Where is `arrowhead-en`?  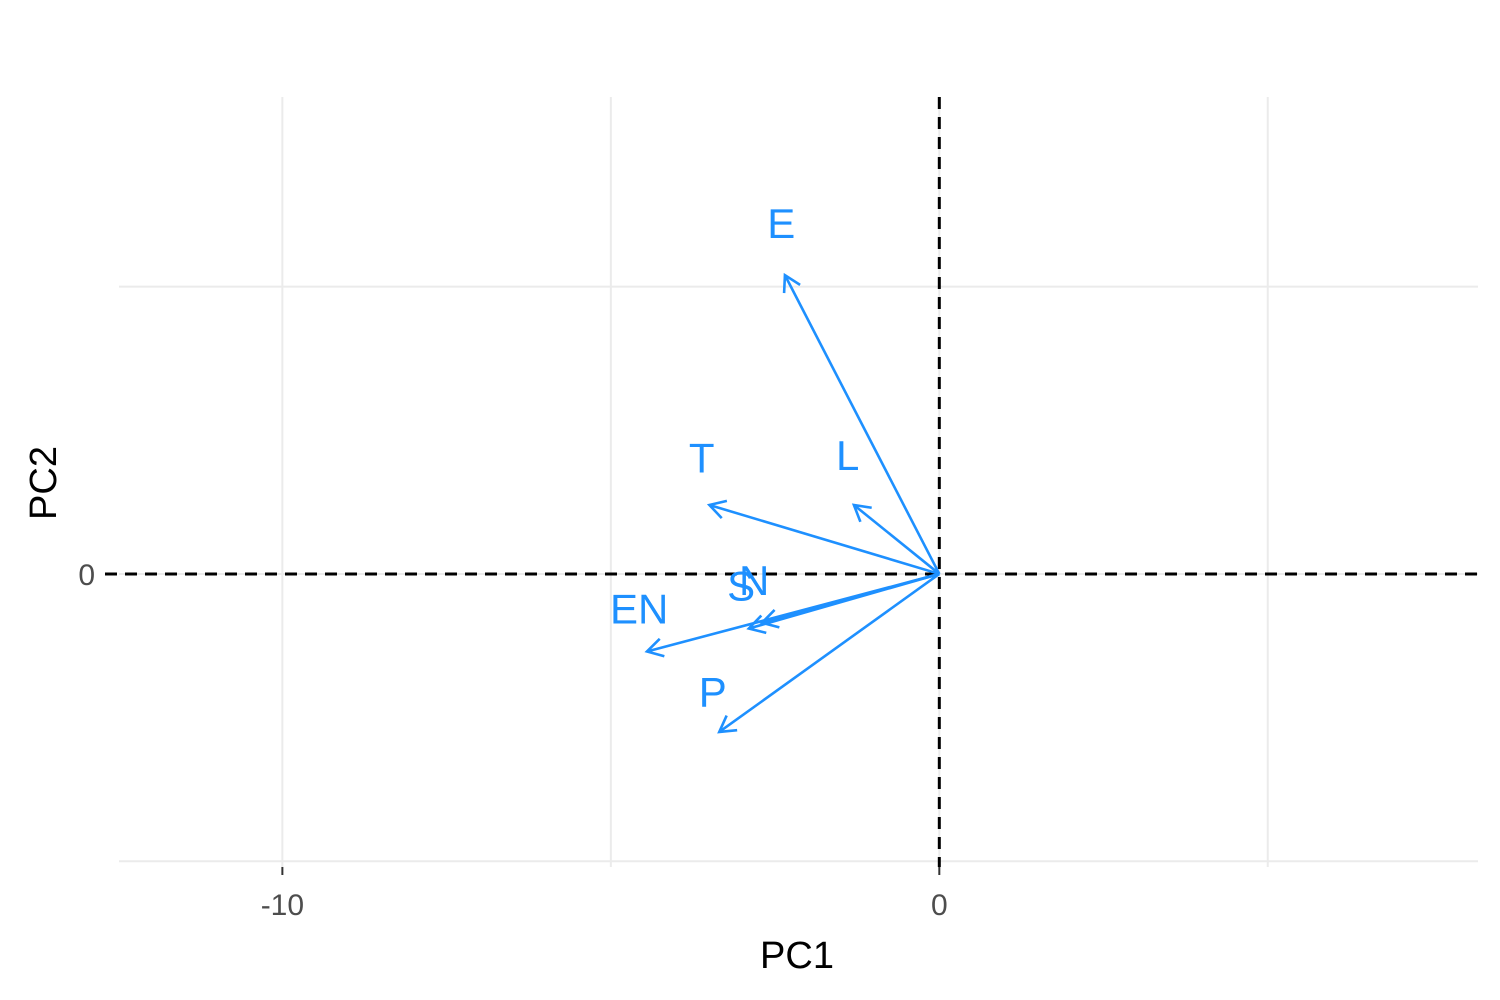 arrowhead-en is located at coordinates (654, 647).